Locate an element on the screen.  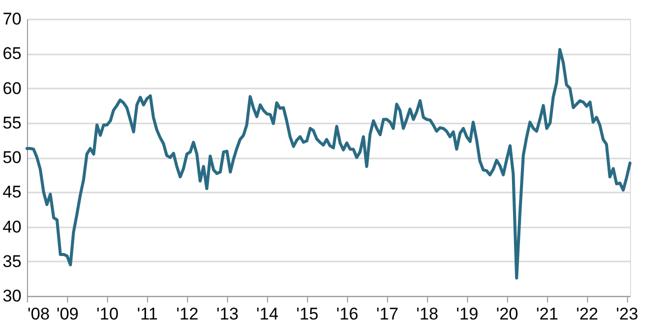
y-tick-label: 50 is located at coordinates (12, 157).